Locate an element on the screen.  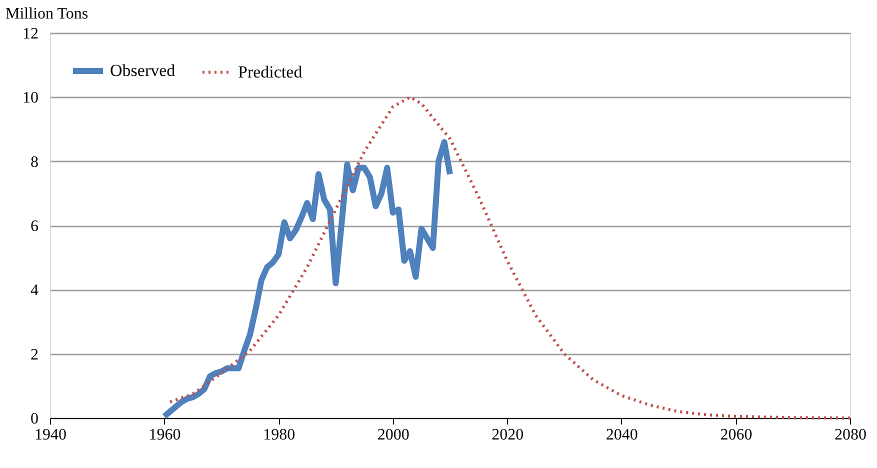
x-tick-label: 1960 is located at coordinates (164, 435).